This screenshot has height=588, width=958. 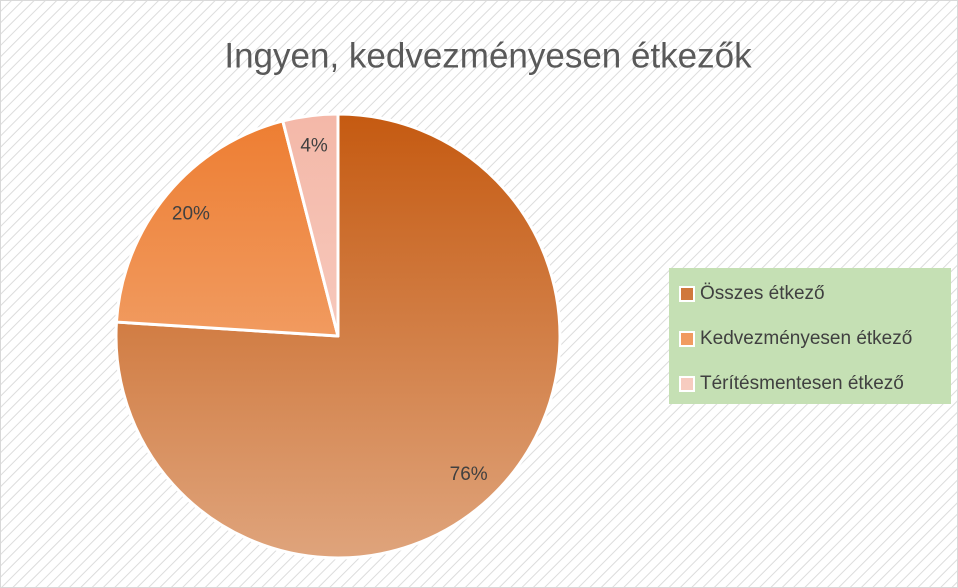 I want to click on legend-label: Térítésmentesen étkező, so click(x=802, y=383).